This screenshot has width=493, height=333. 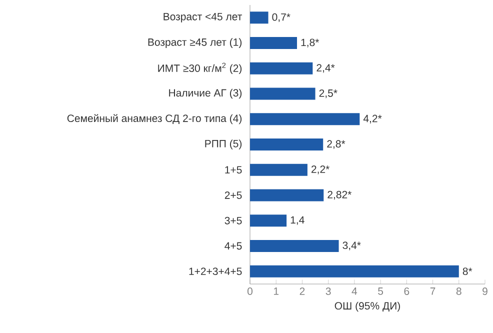 What do you see at coordinates (467, 272) in the screenshot?
I see `data-label: 8*` at bounding box center [467, 272].